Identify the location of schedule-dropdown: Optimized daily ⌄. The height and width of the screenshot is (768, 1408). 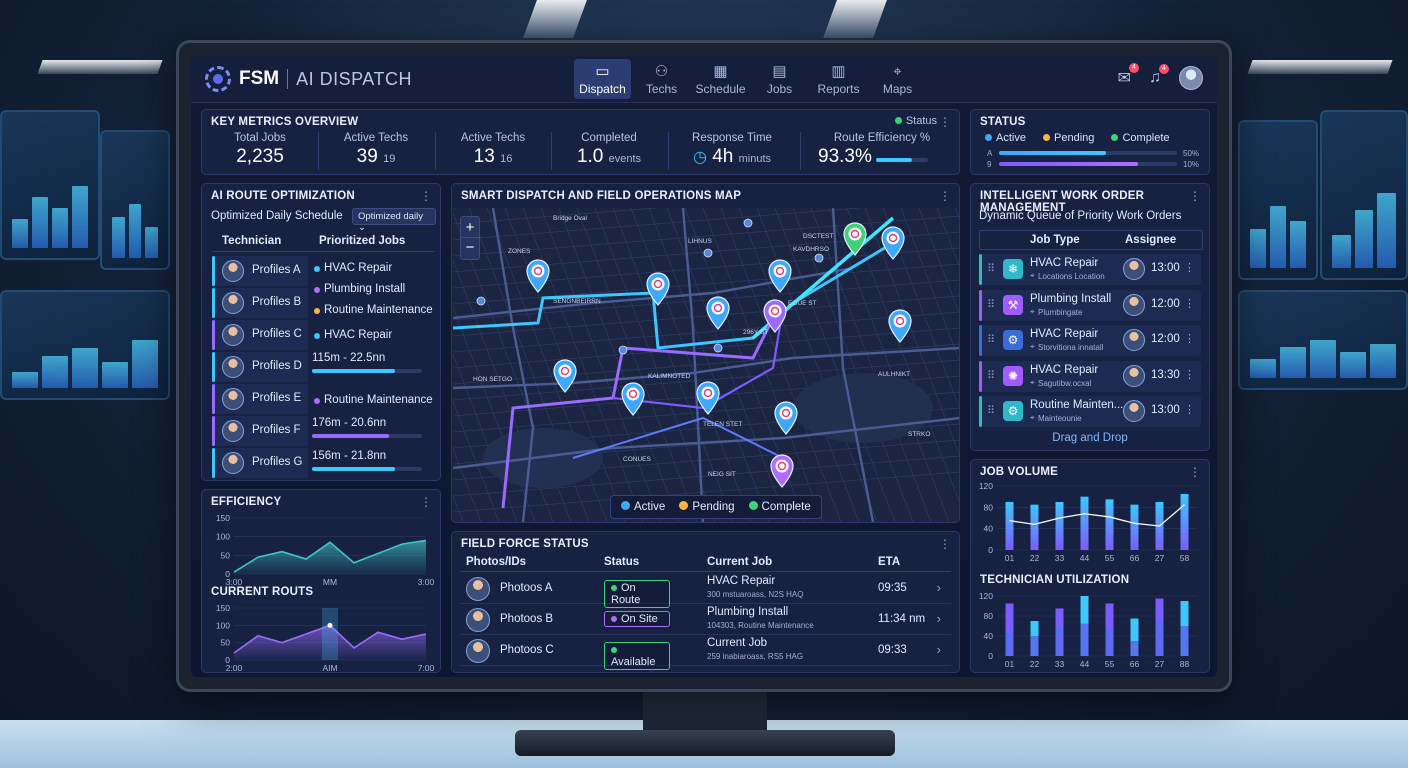
(394, 220).